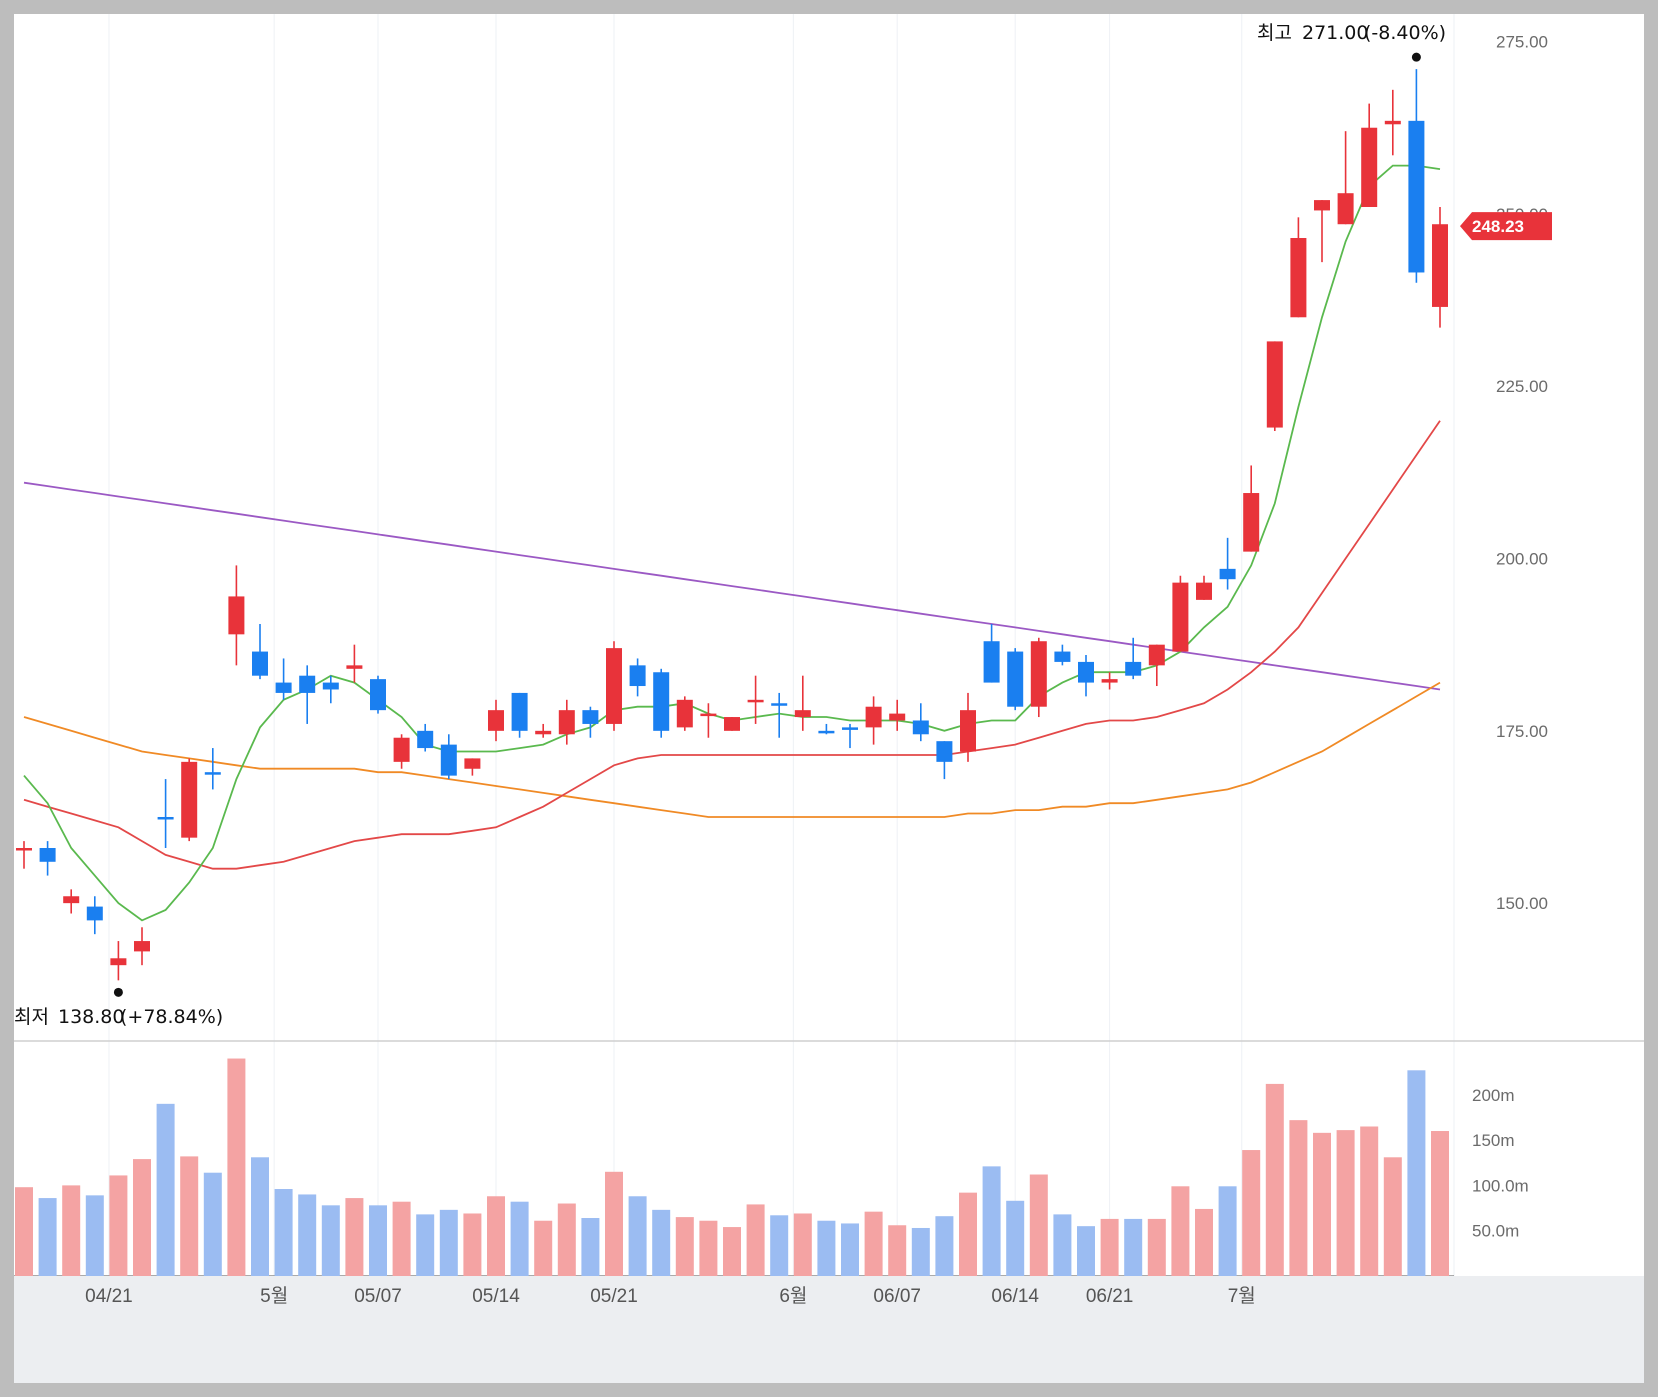 The height and width of the screenshot is (1397, 1658). Describe the element at coordinates (1015, 1296) in the screenshot. I see `x-tick-label: 06/14` at that location.